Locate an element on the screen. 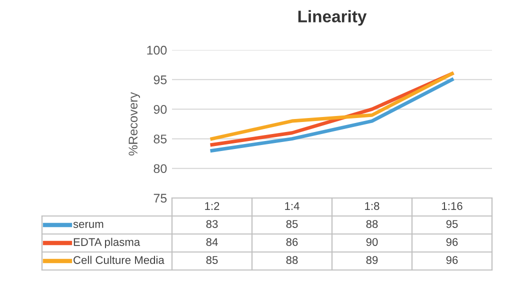 This screenshot has height=289, width=508. data-label: 84 is located at coordinates (212, 242).